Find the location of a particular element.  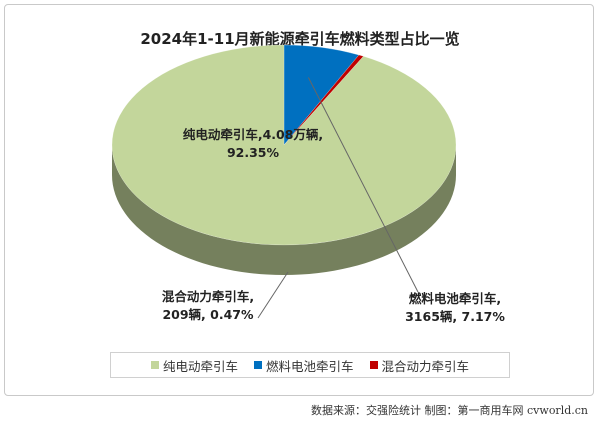

legend-swatch-hybrid is located at coordinates (373, 365).